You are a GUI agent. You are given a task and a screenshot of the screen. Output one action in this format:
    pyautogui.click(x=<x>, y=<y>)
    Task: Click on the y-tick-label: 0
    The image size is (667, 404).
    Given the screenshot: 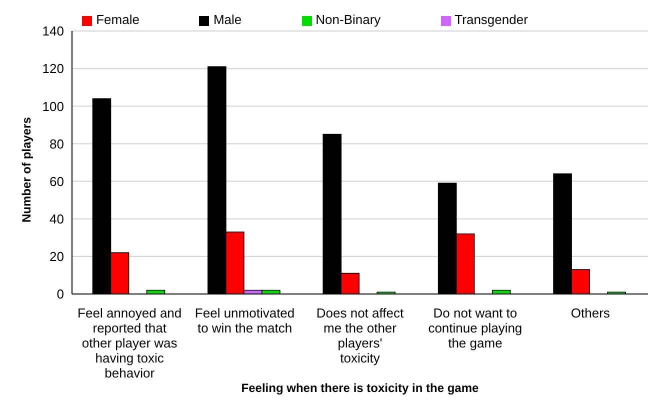 What is the action you would take?
    pyautogui.click(x=60, y=294)
    